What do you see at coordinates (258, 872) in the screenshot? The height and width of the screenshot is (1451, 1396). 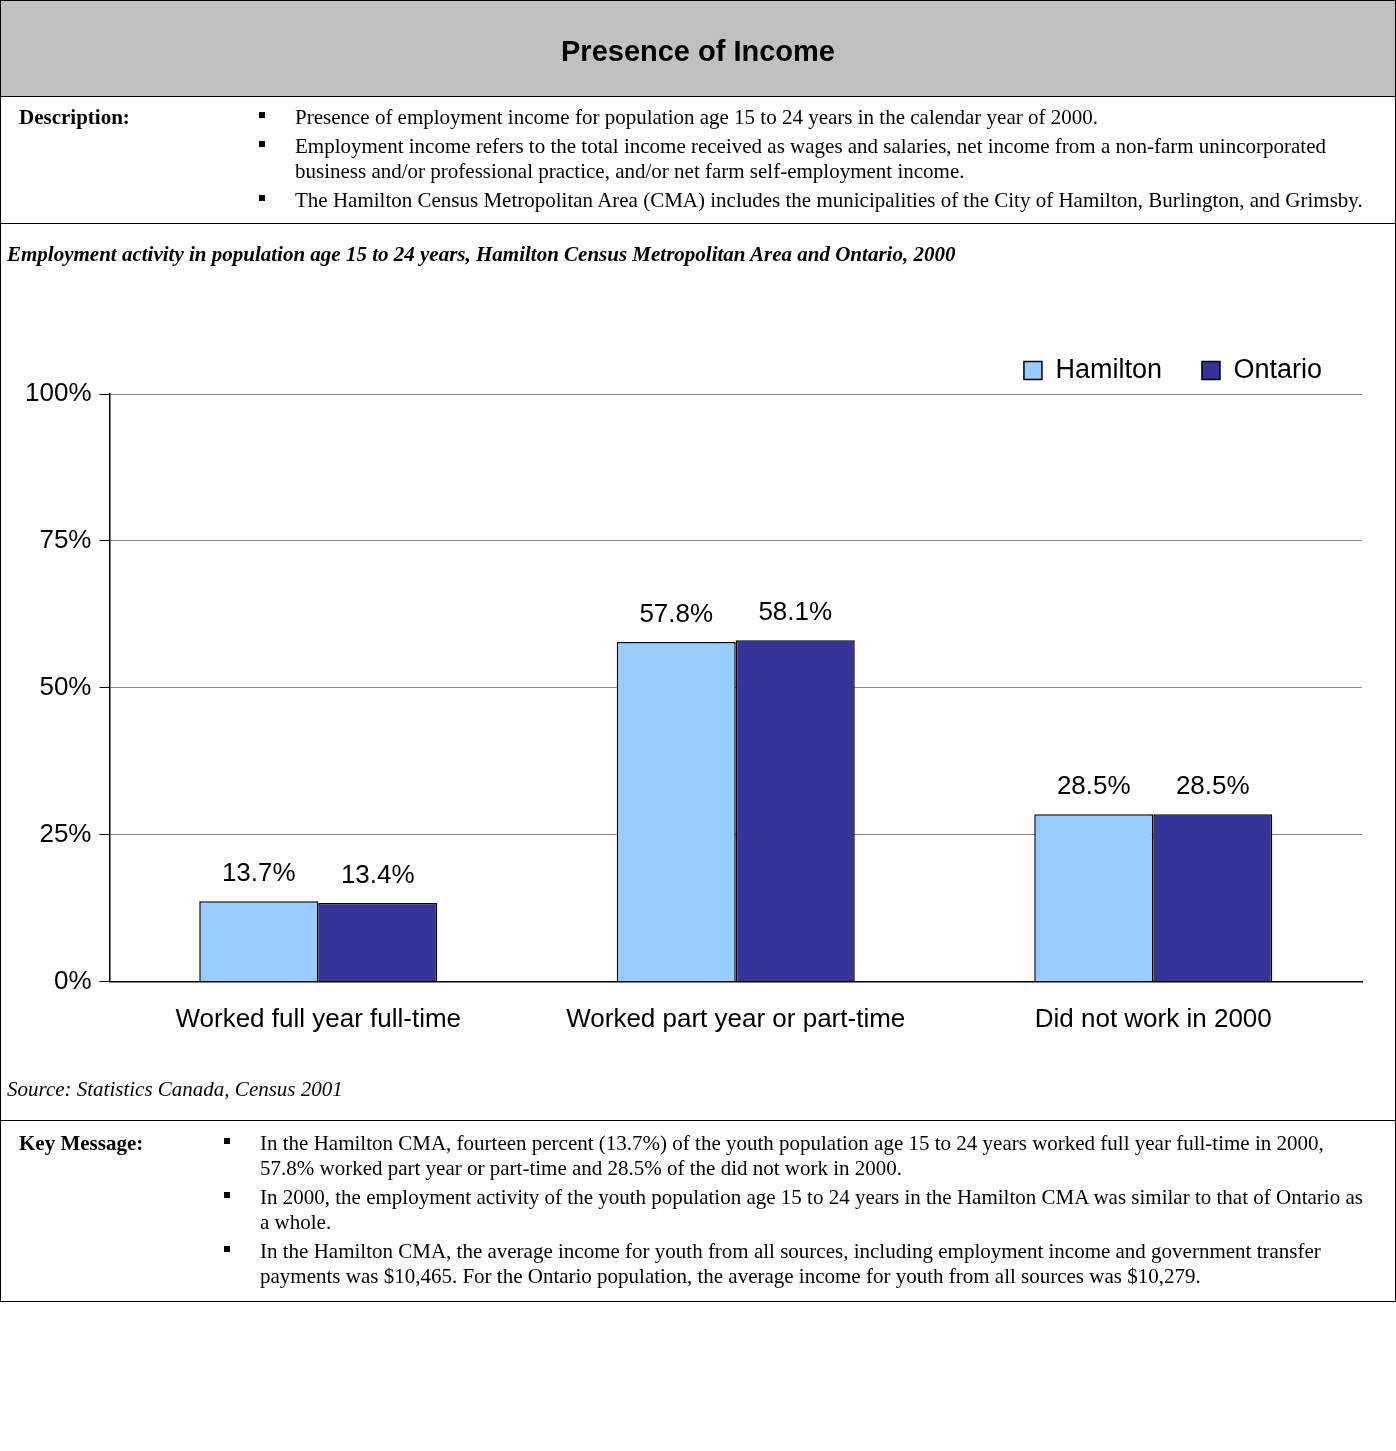 I see `data-label: 13.7%` at bounding box center [258, 872].